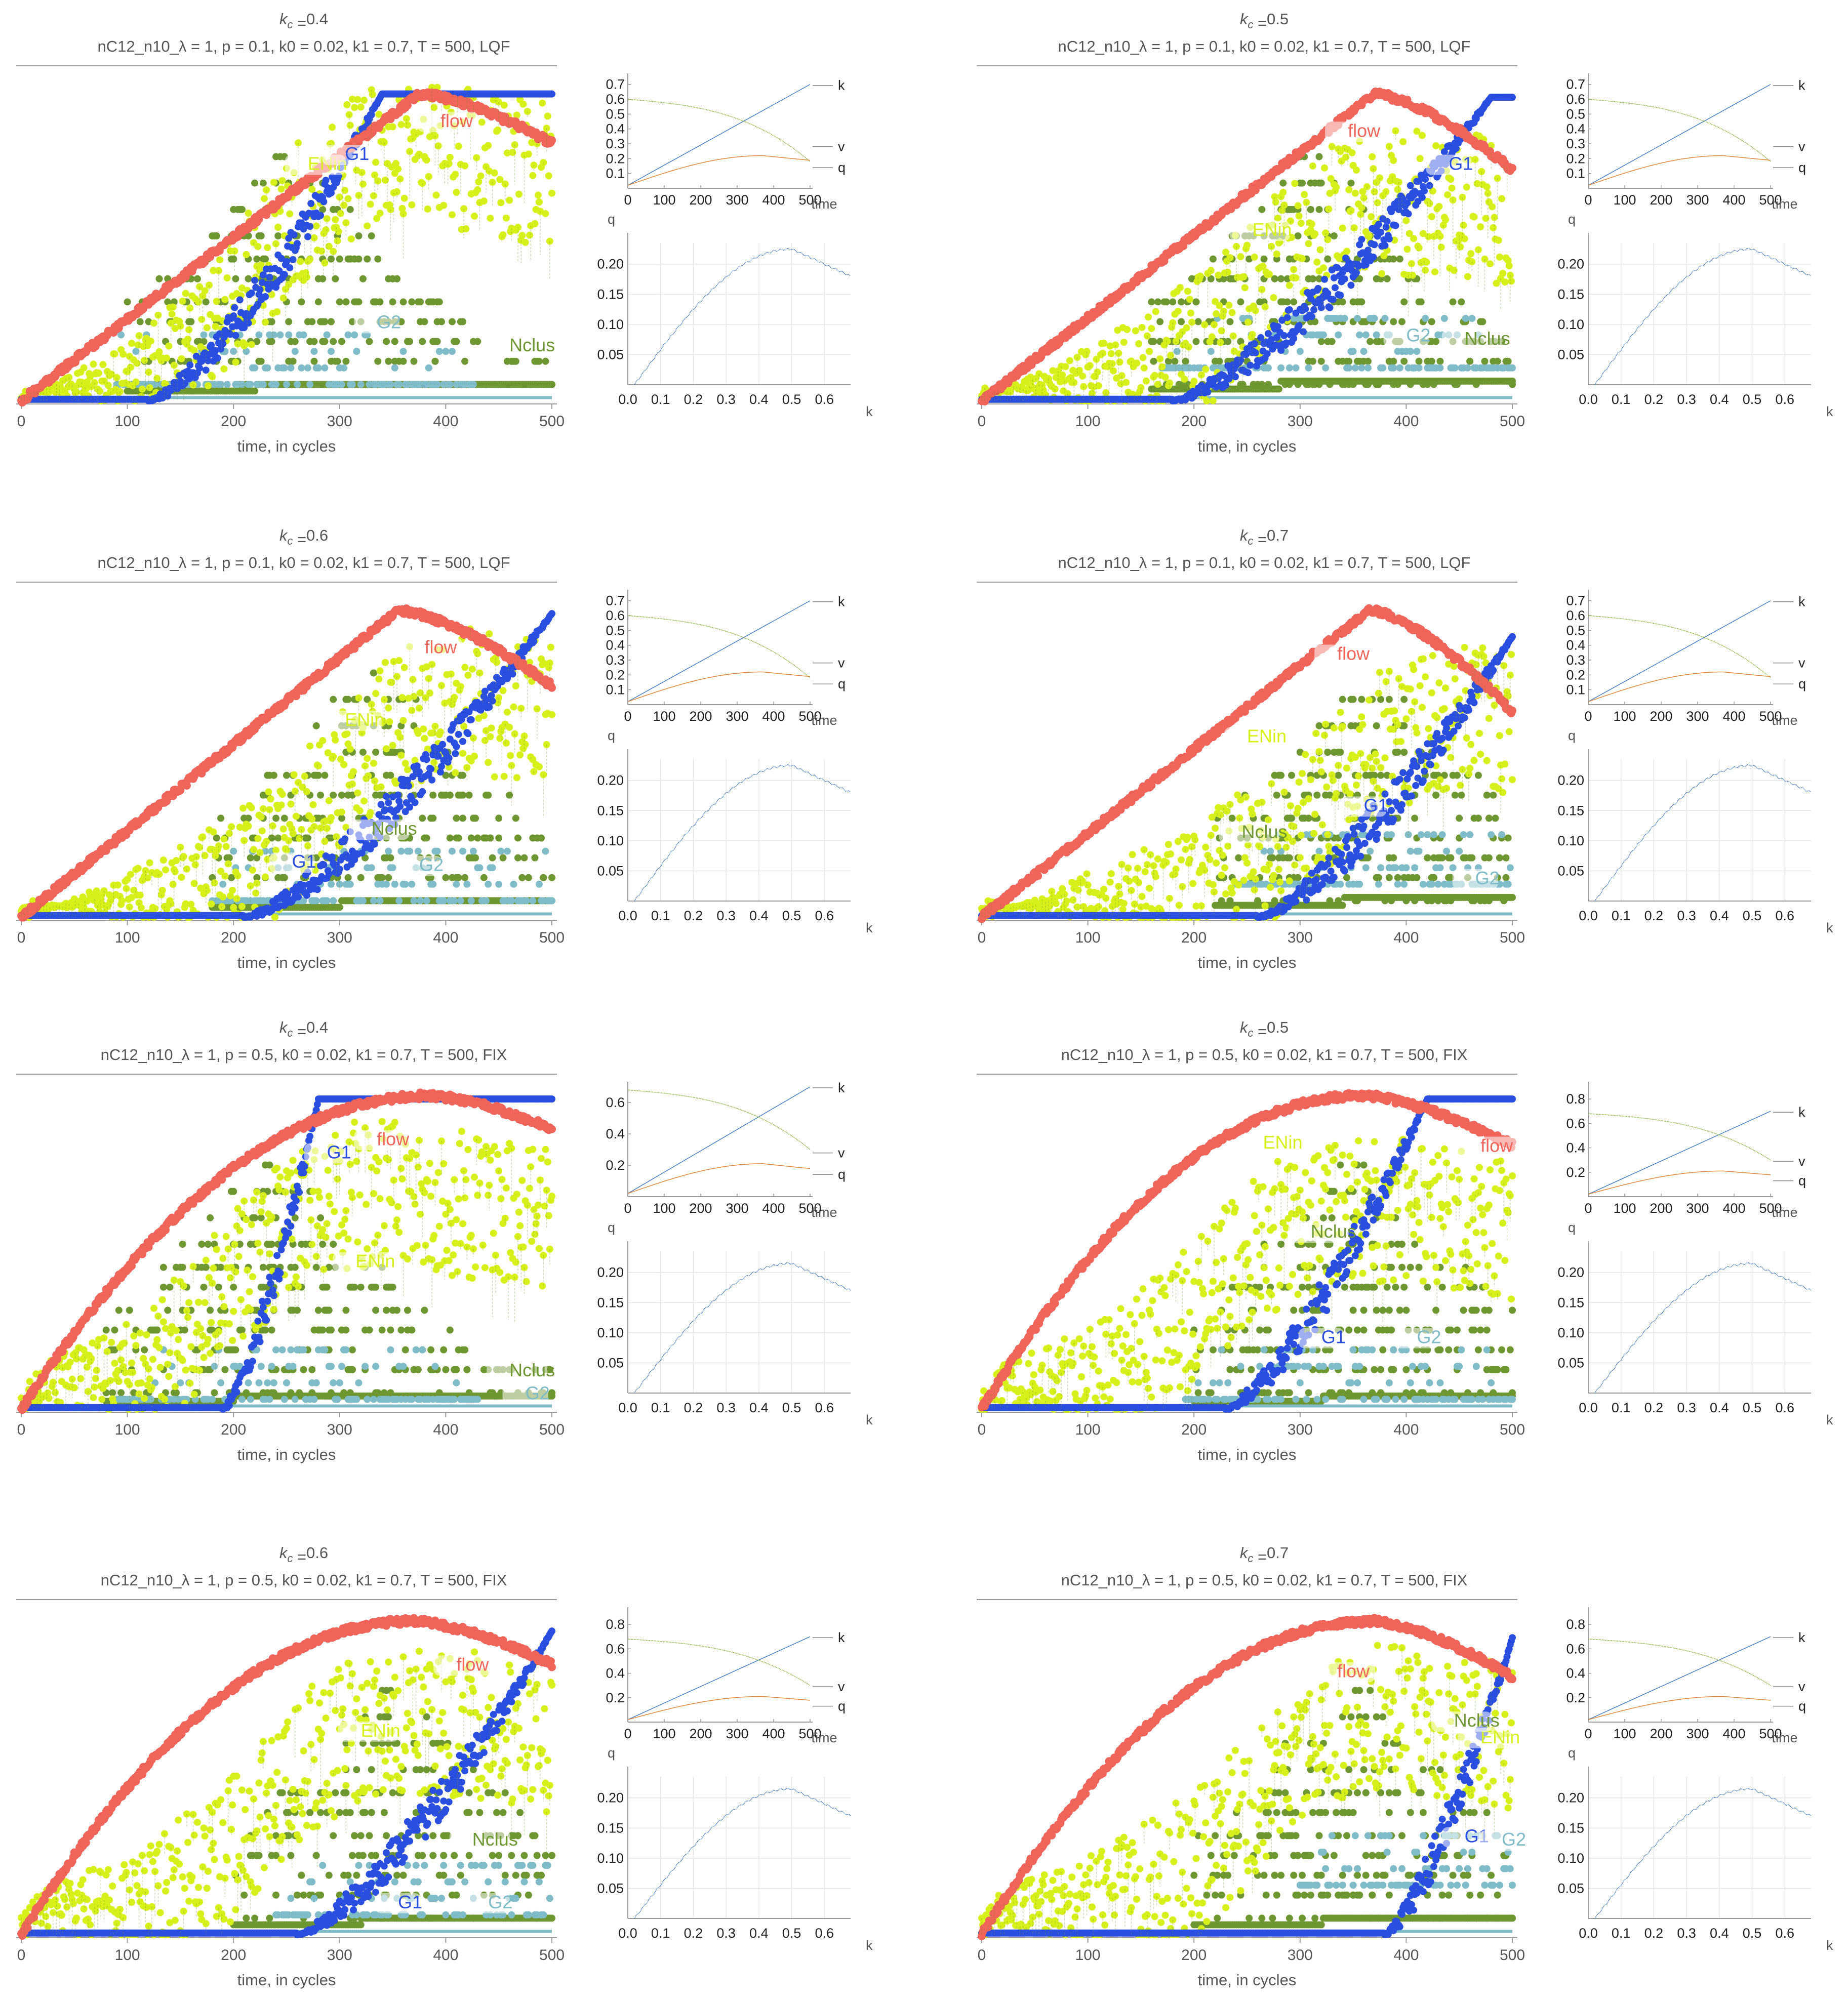 The image size is (1848, 2002). What do you see at coordinates (611, 219) in the screenshot?
I see `fd-y-title: q` at bounding box center [611, 219].